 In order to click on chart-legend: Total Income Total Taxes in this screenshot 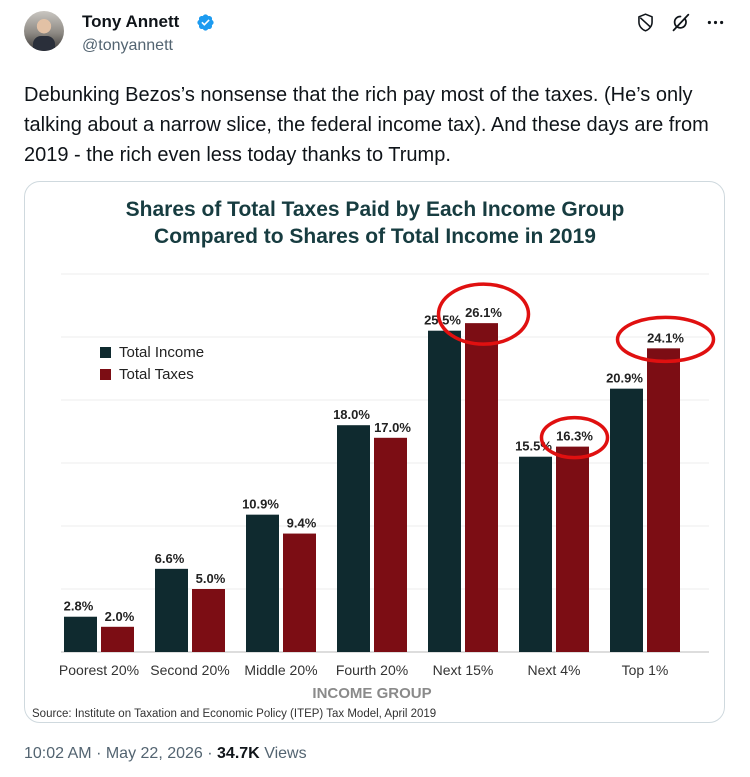, I will do `click(152, 363)`.